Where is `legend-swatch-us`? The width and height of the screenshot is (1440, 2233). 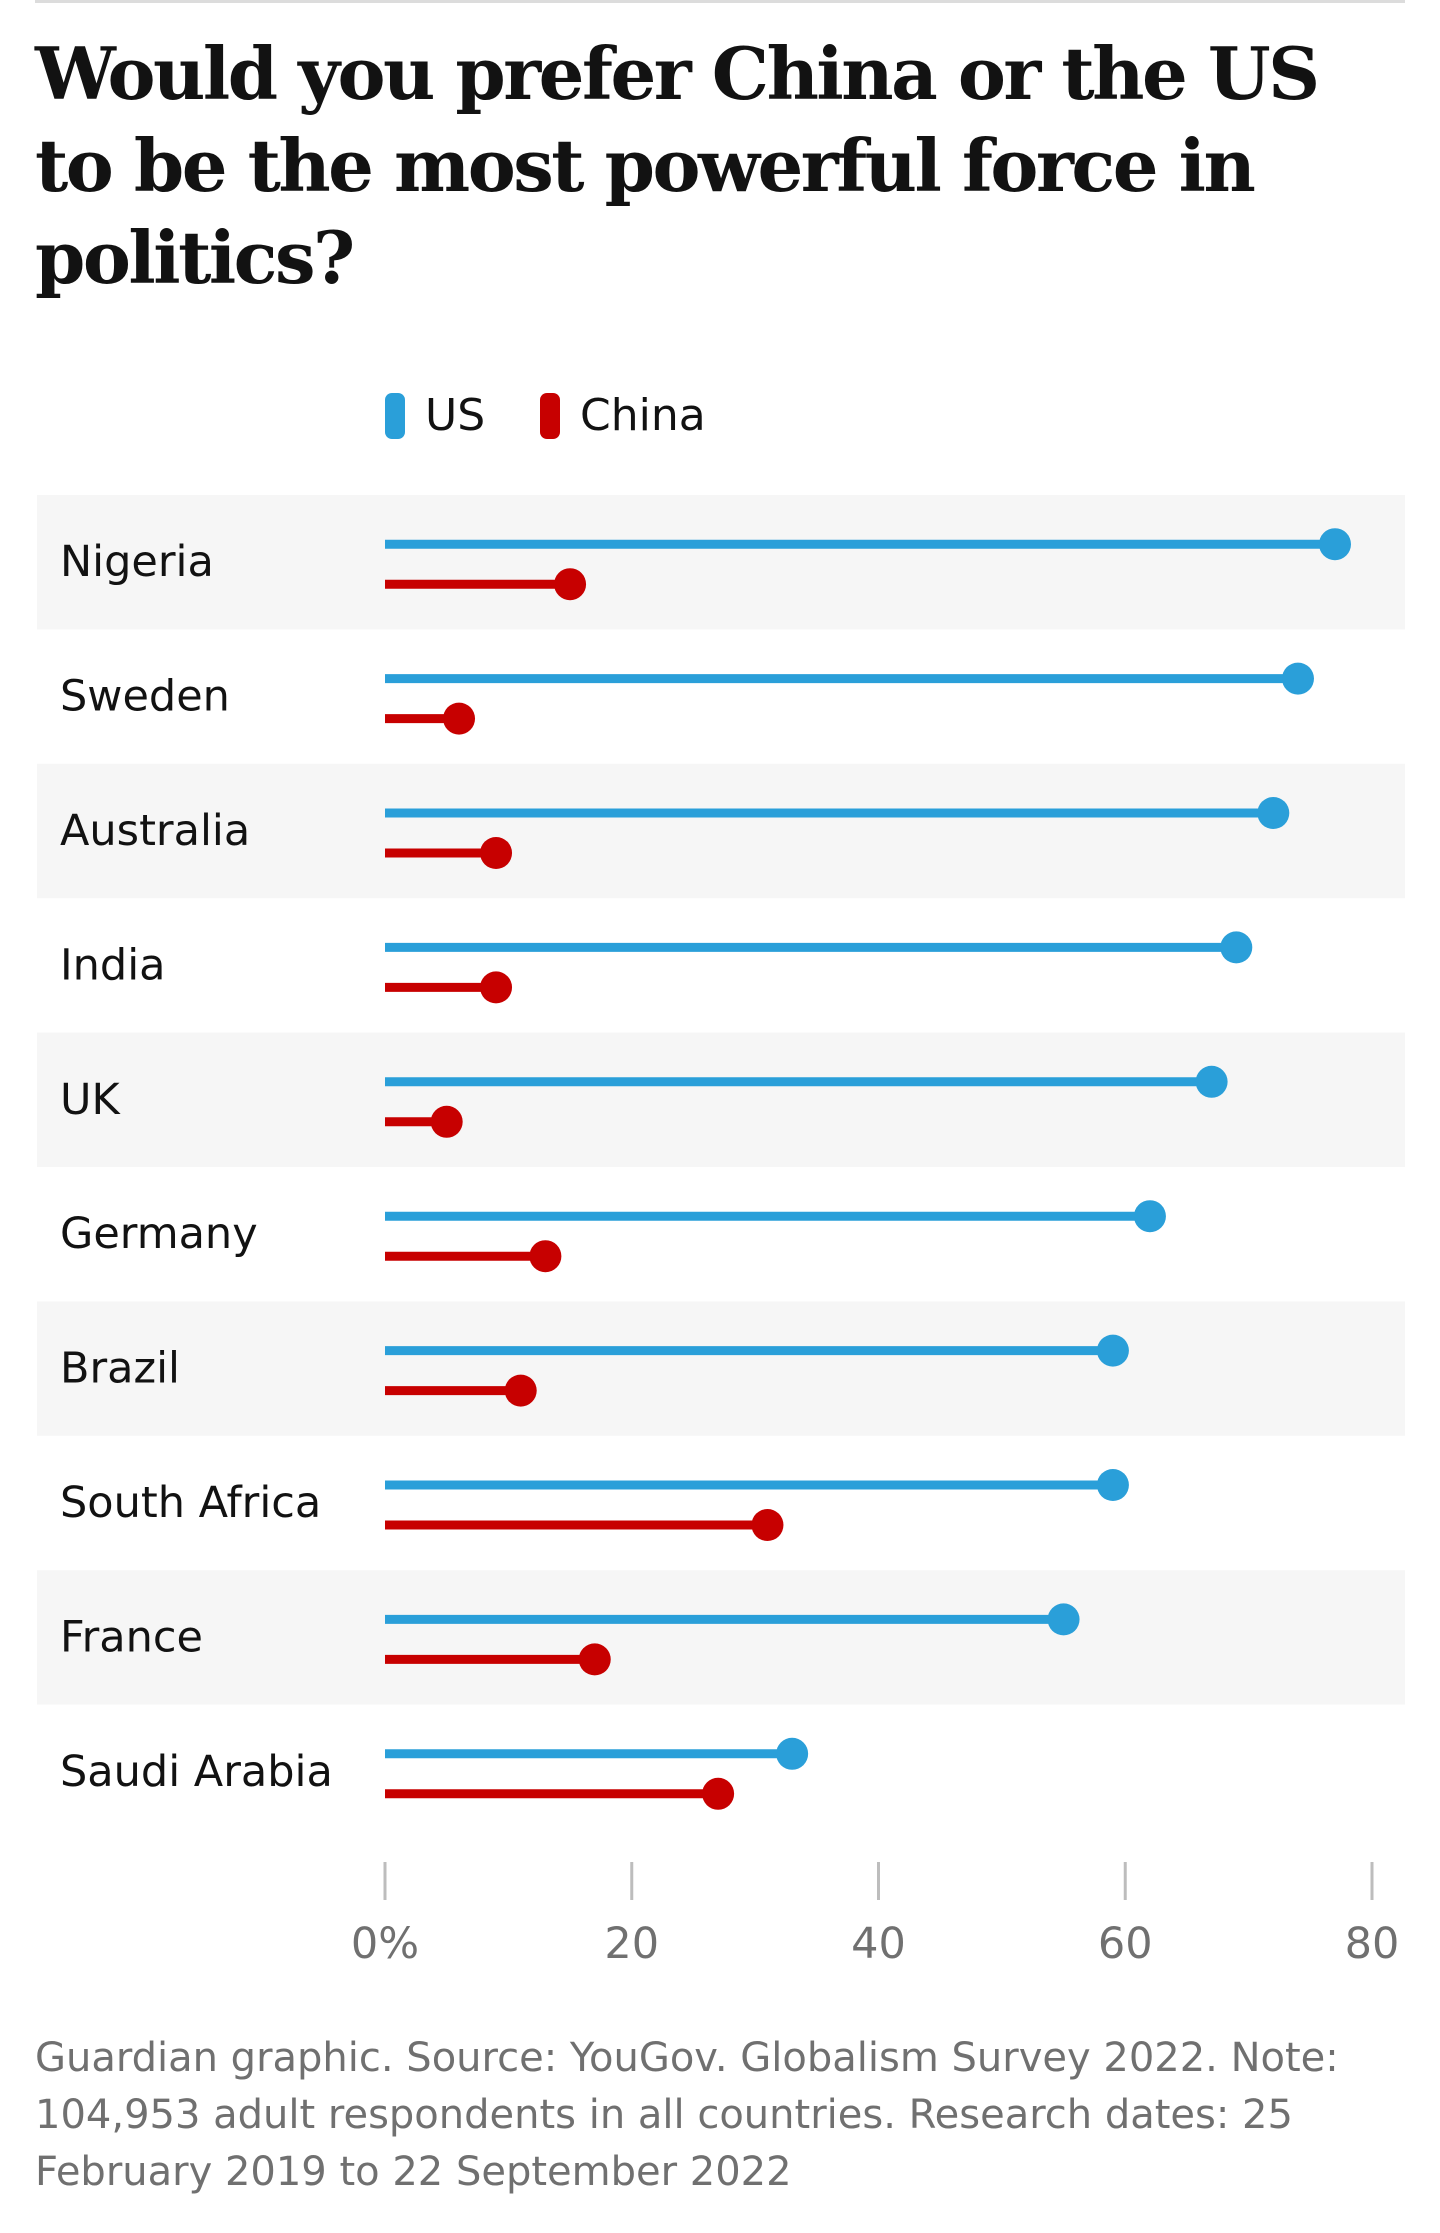
legend-swatch-us is located at coordinates (395, 416).